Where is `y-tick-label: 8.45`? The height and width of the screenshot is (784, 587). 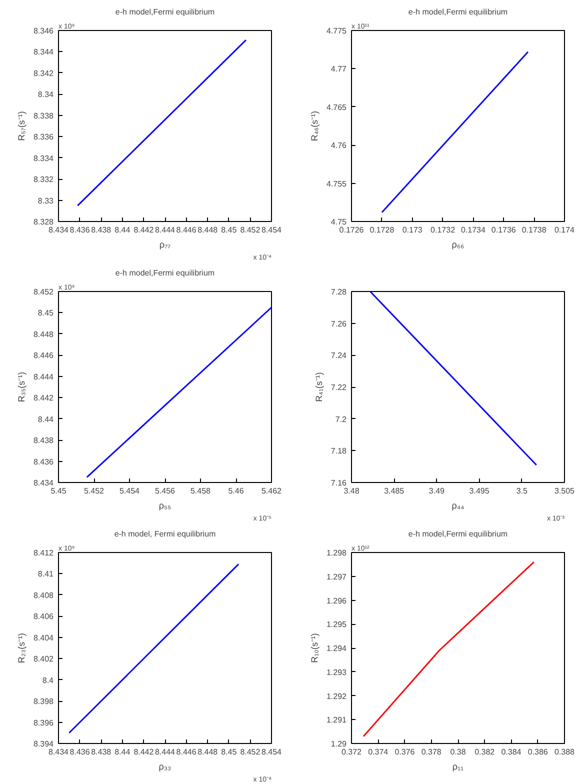
y-tick-label: 8.45 is located at coordinates (46, 313).